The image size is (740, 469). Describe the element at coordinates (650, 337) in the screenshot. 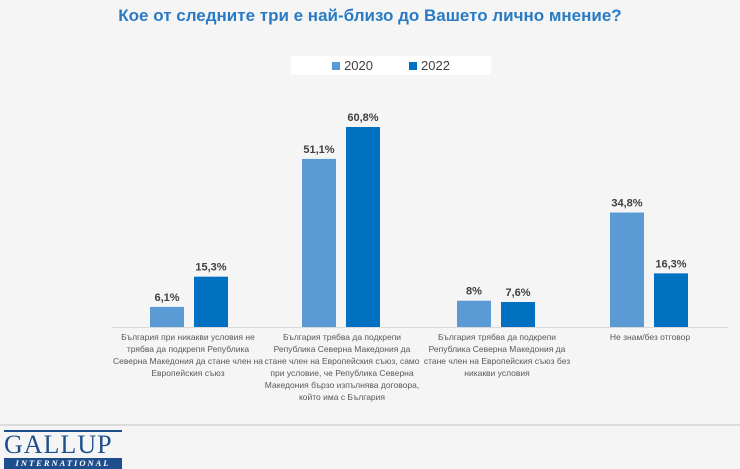

I see `category-label-4: Не знам/без отговор` at that location.